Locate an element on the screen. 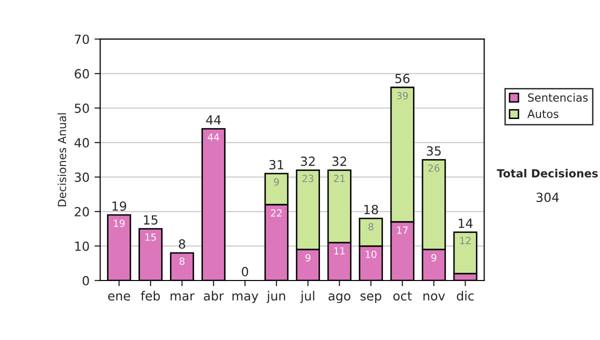 The width and height of the screenshot is (600, 340). data-label: 15 is located at coordinates (150, 237).